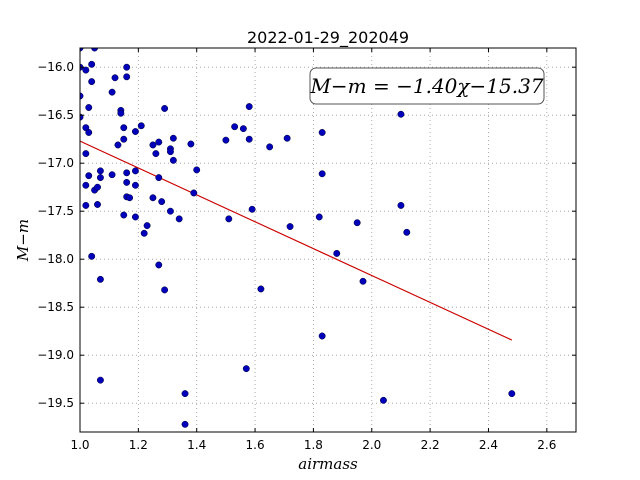 This screenshot has height=480, width=640. I want to click on x-tick-label: 2.4, so click(488, 445).